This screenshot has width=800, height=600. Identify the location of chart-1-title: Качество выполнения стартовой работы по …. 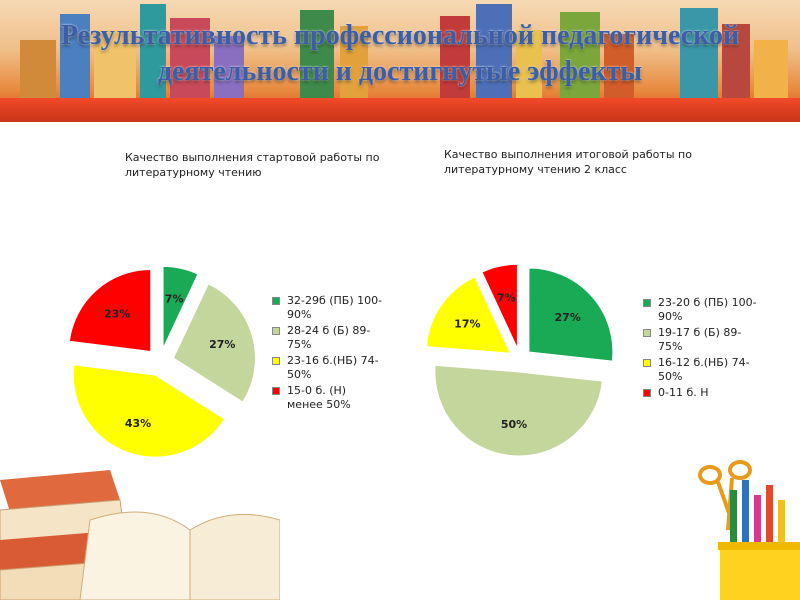
(252, 165).